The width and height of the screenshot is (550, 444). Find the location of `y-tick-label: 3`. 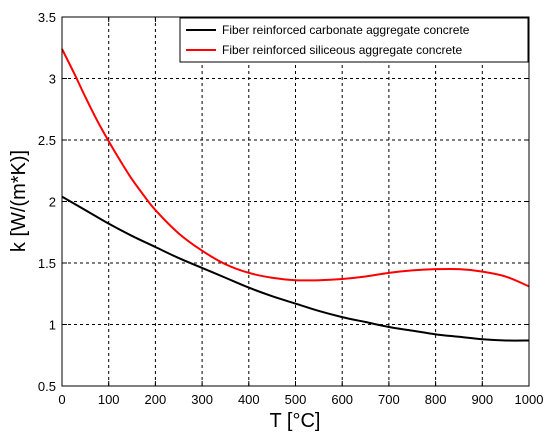

y-tick-label: 3 is located at coordinates (52, 79).